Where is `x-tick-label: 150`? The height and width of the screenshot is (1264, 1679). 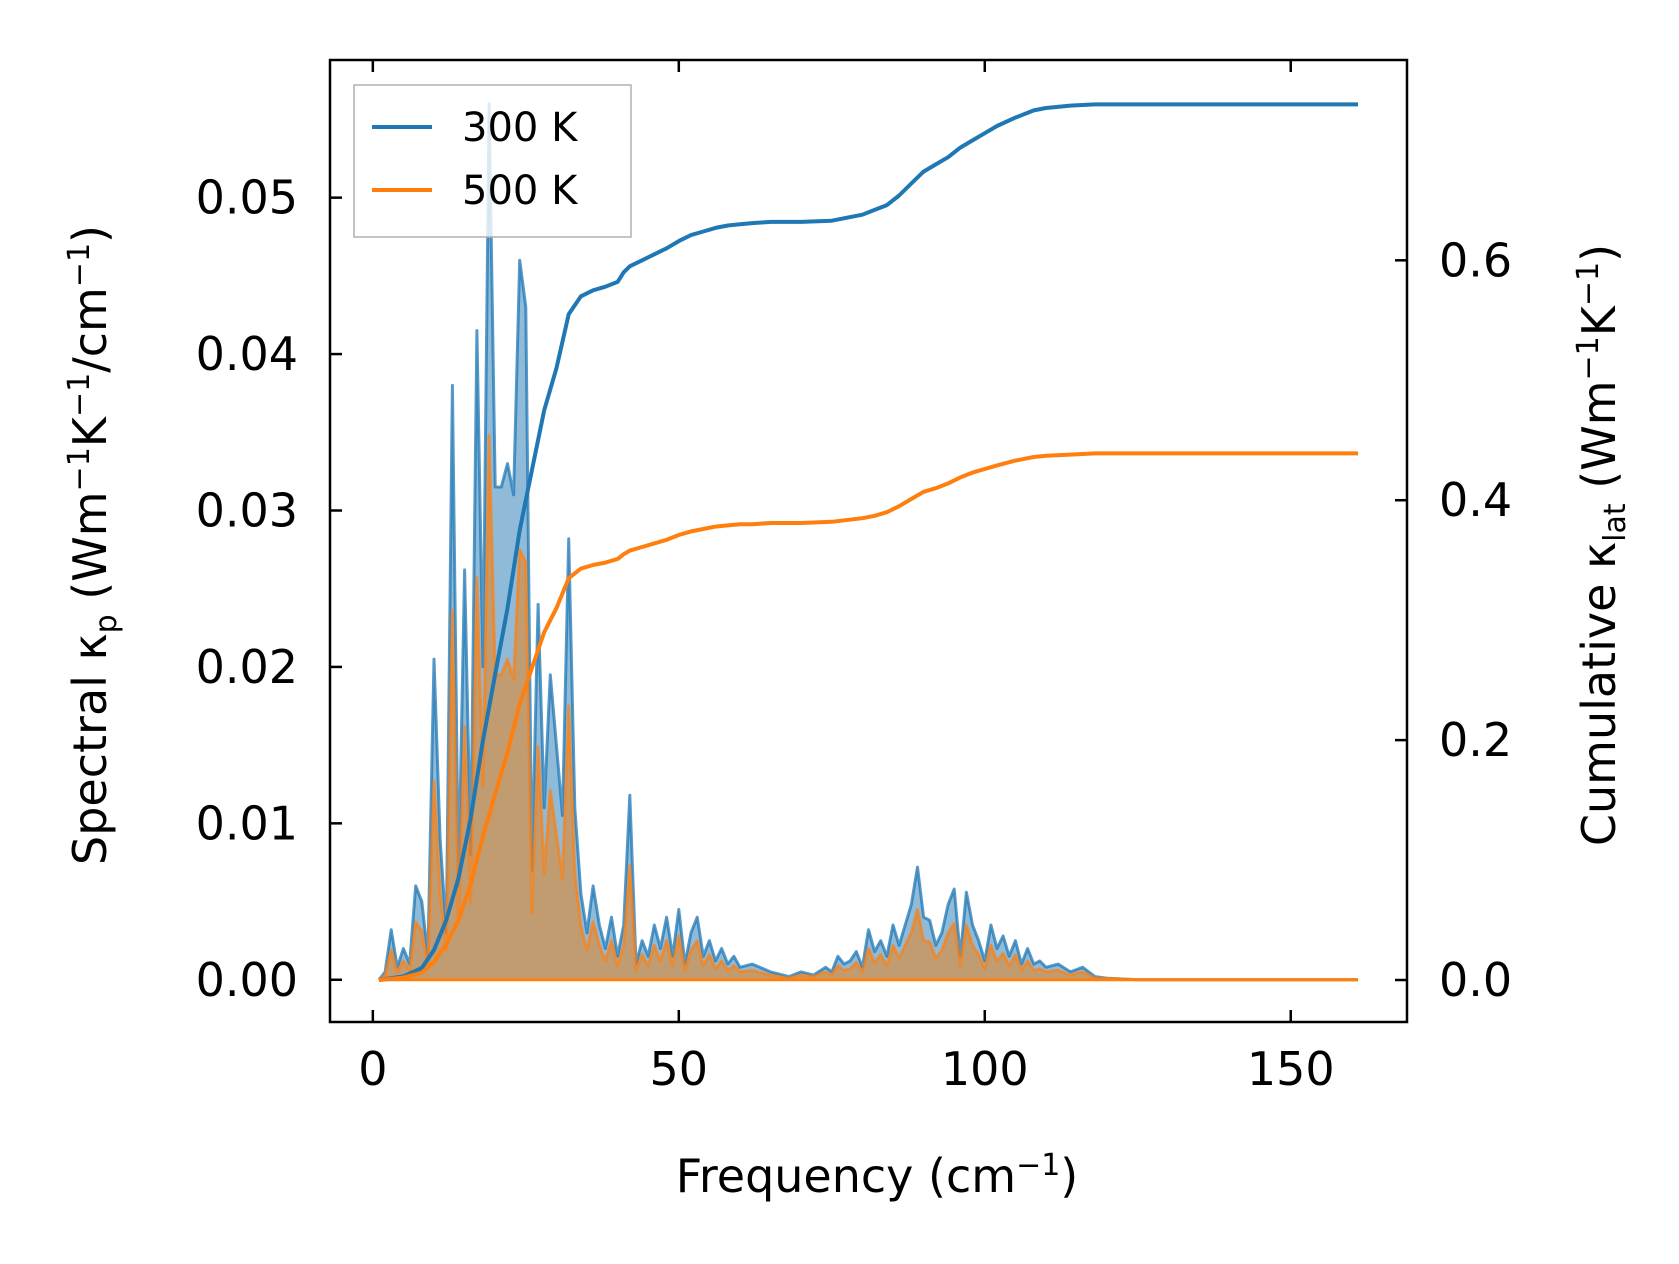 x-tick-label: 150 is located at coordinates (1291, 1069).